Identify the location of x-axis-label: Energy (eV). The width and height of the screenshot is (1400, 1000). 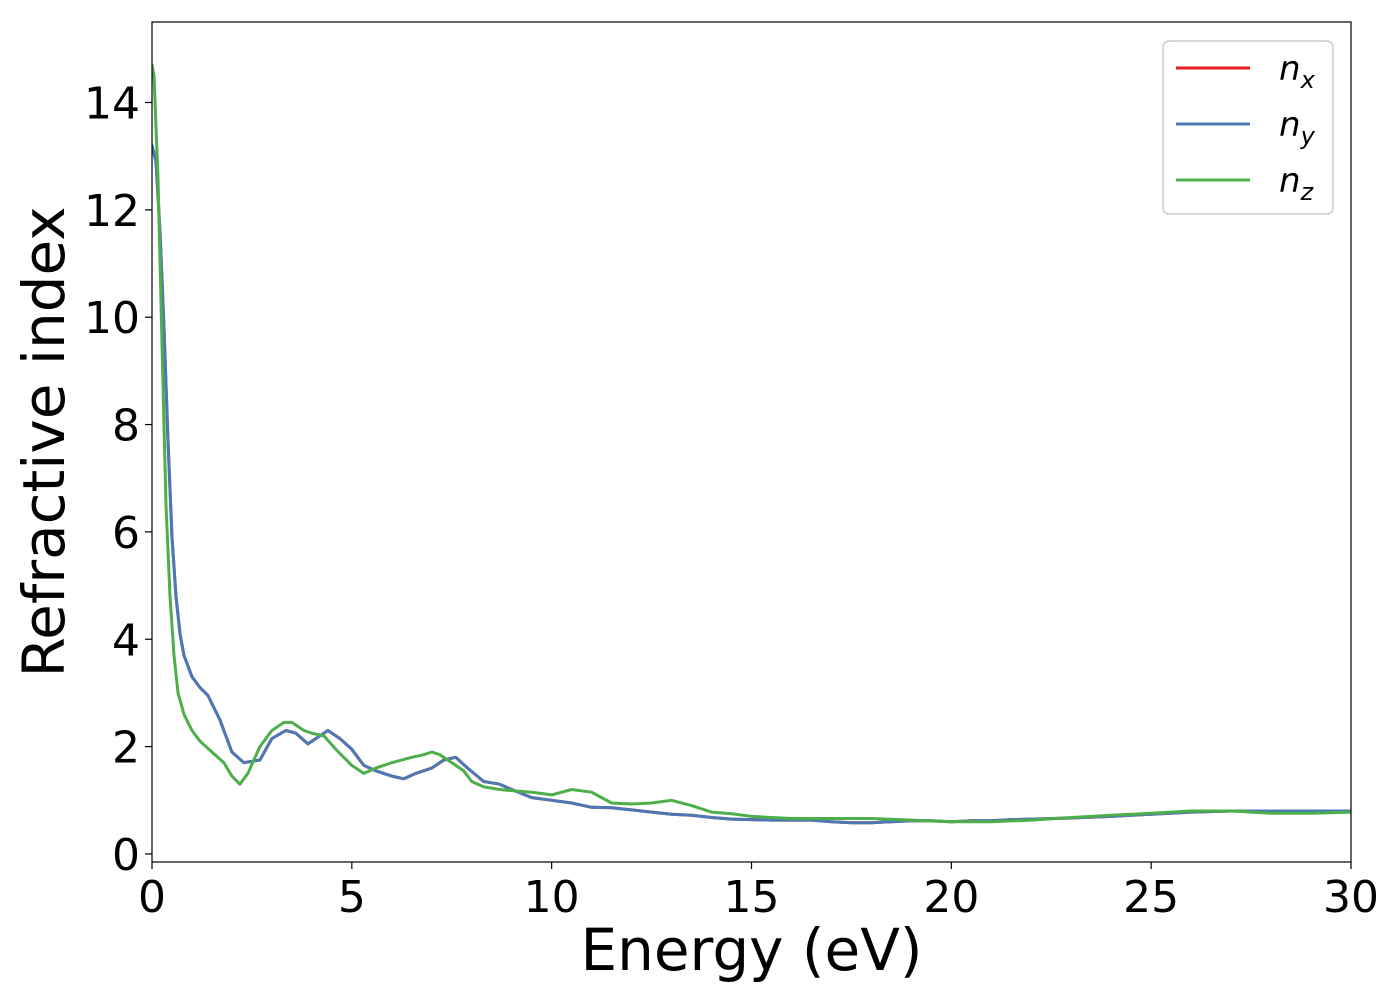
(751, 950).